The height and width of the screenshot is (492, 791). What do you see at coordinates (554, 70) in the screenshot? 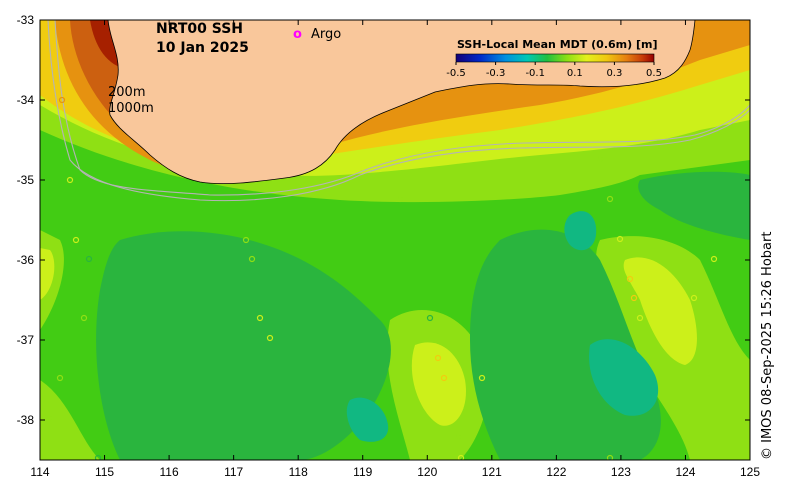
I see `colorbar-ticks: -0.5 -0.3 -0.1 0.1 0.3 0.5` at bounding box center [554, 70].